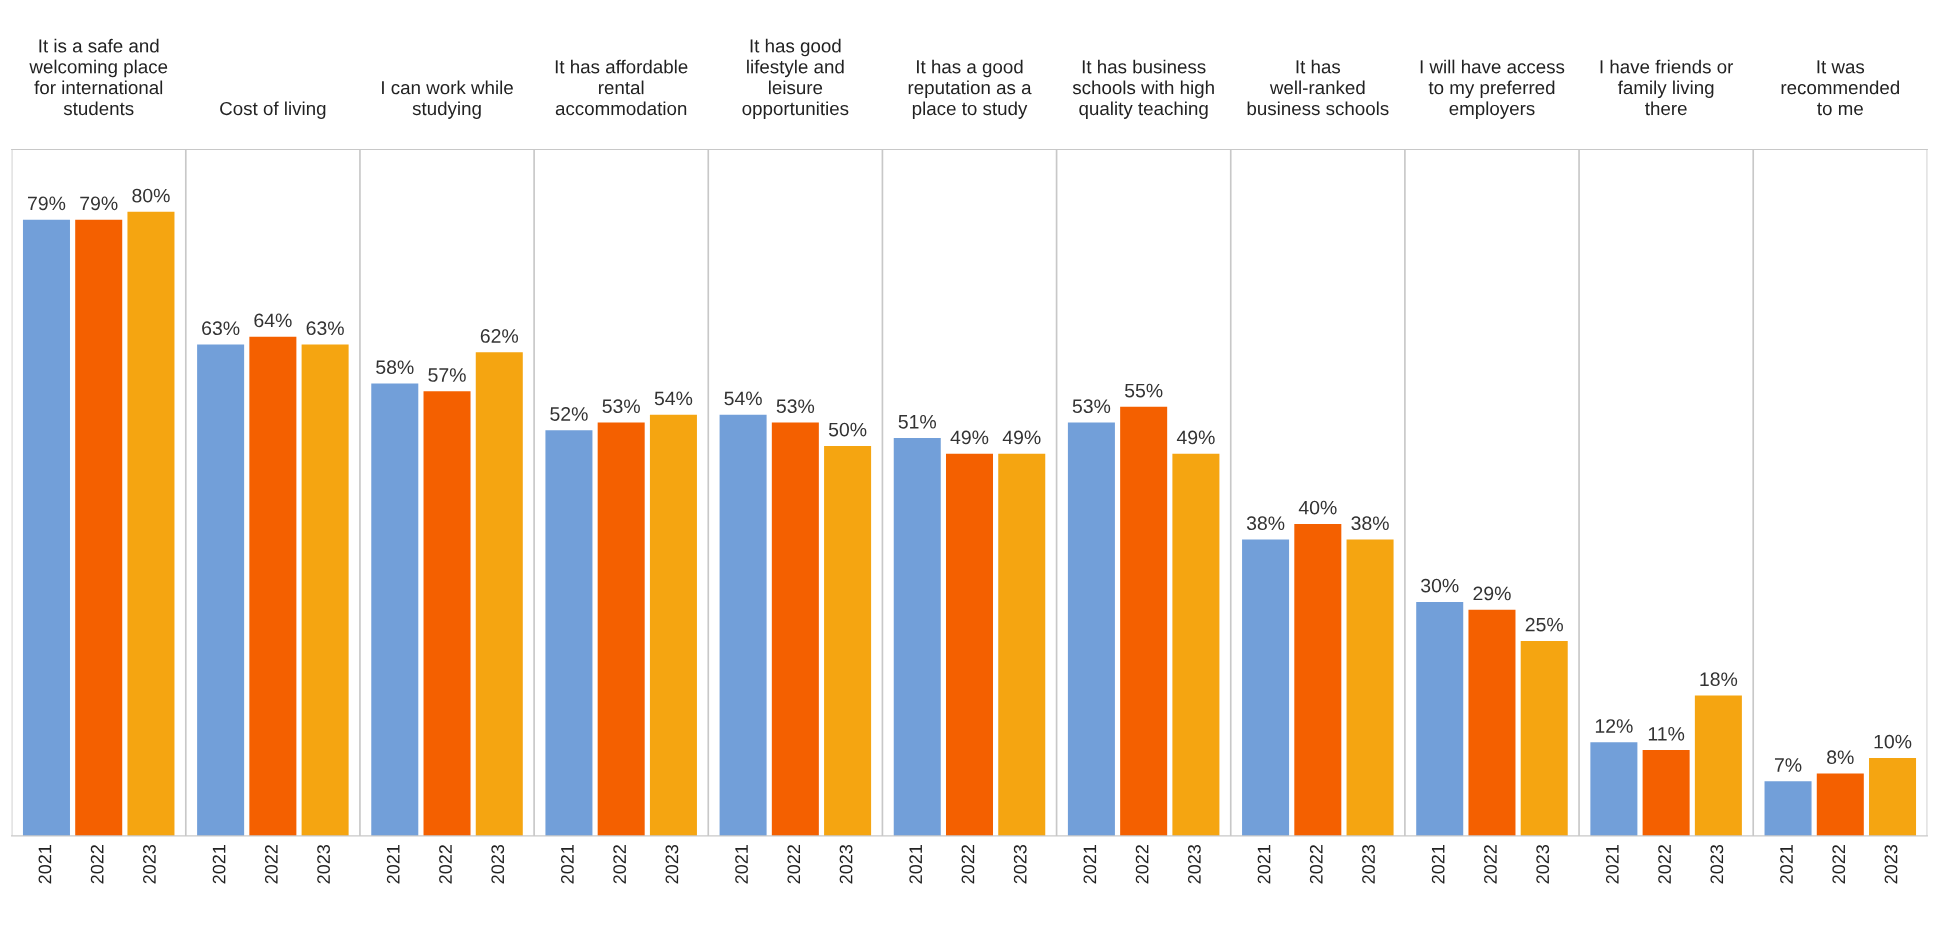 The width and height of the screenshot is (1939, 934). I want to click on x-tick-label: I will have access to my preferred employers, so click(1492, 89).